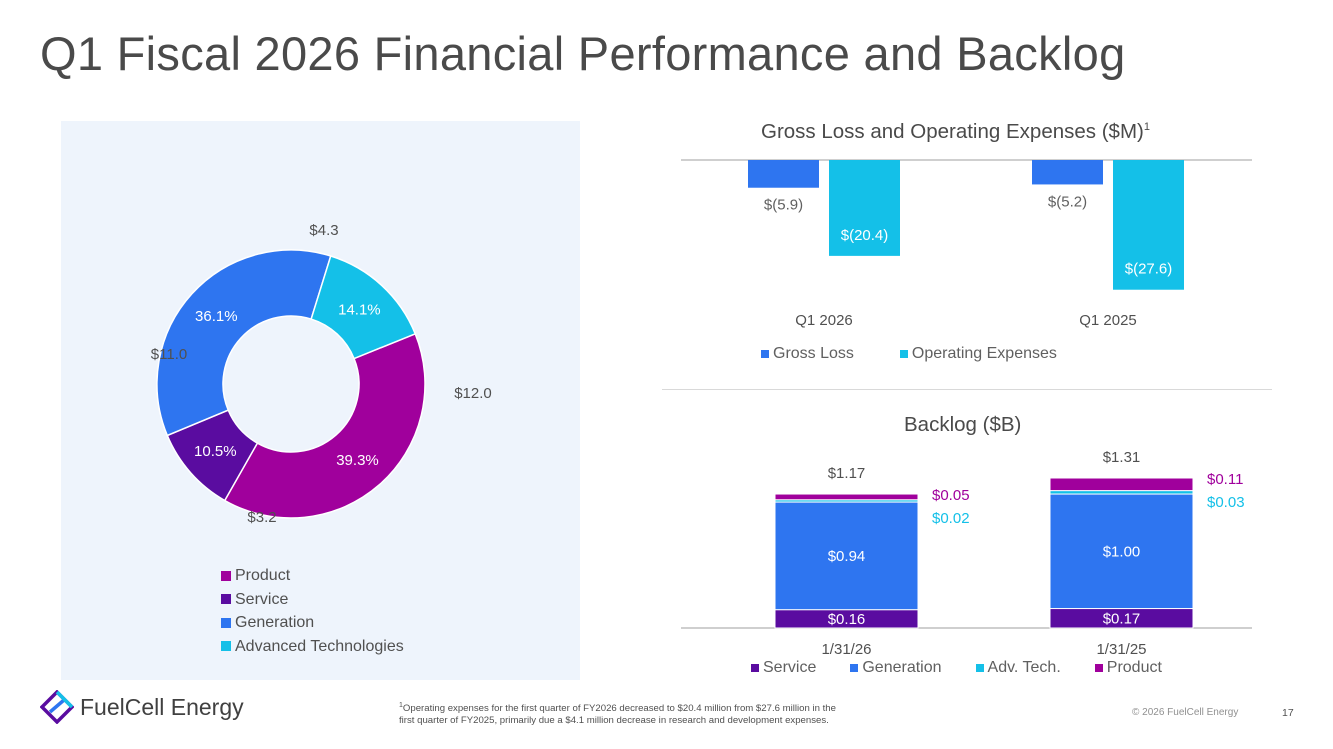 This screenshot has height=749, width=1333. What do you see at coordinates (902, 667) in the screenshot?
I see `legend-label-bl-generation: Generation` at bounding box center [902, 667].